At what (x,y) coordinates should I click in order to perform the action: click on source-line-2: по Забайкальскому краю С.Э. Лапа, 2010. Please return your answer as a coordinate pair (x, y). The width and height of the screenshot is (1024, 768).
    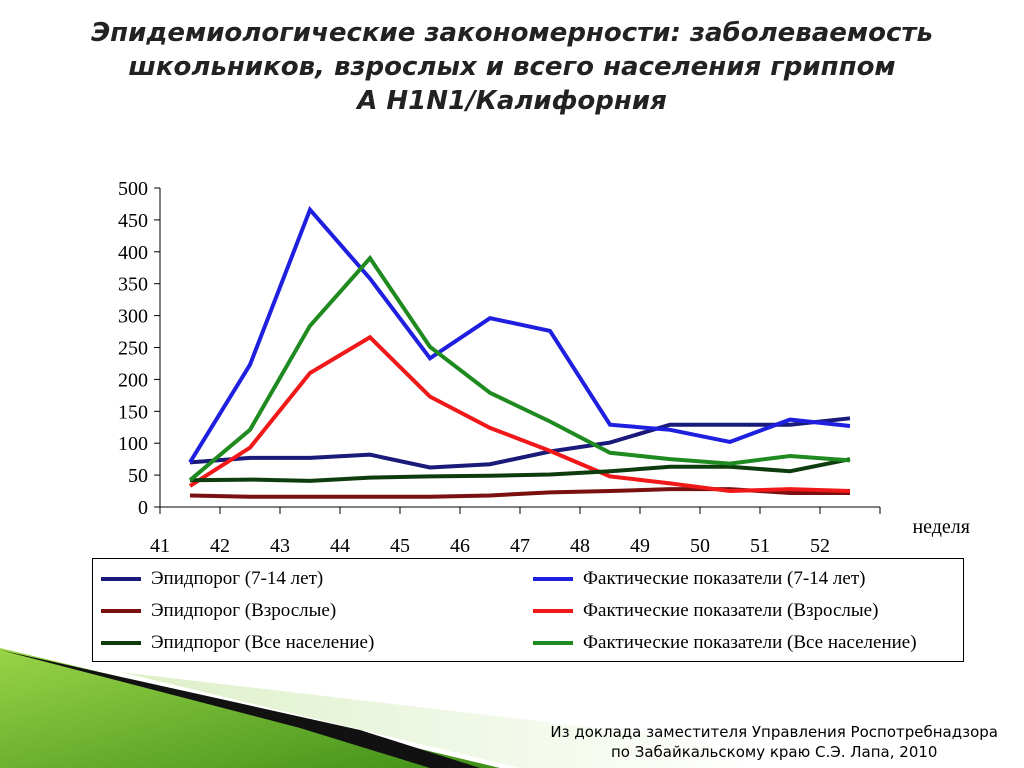
    Looking at the image, I should click on (774, 752).